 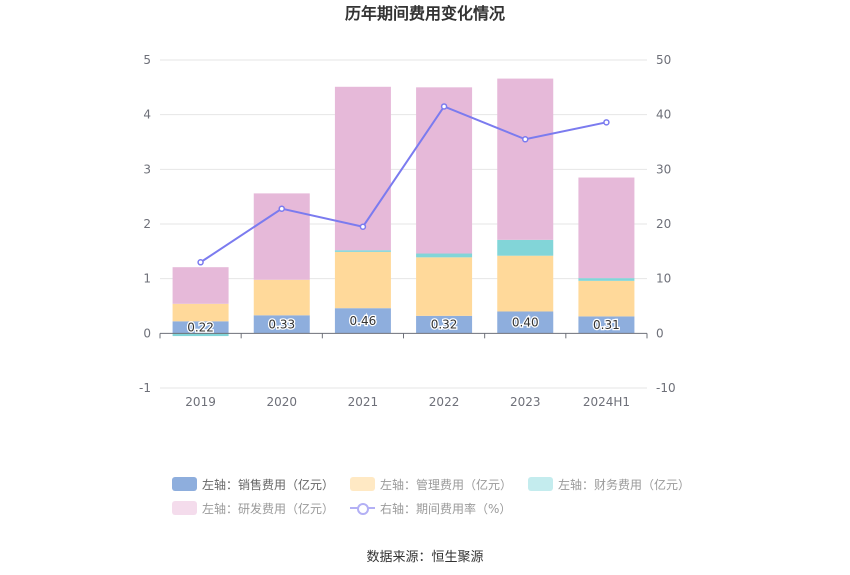 What do you see at coordinates (147, 333) in the screenshot?
I see `left-tick-label: 0` at bounding box center [147, 333].